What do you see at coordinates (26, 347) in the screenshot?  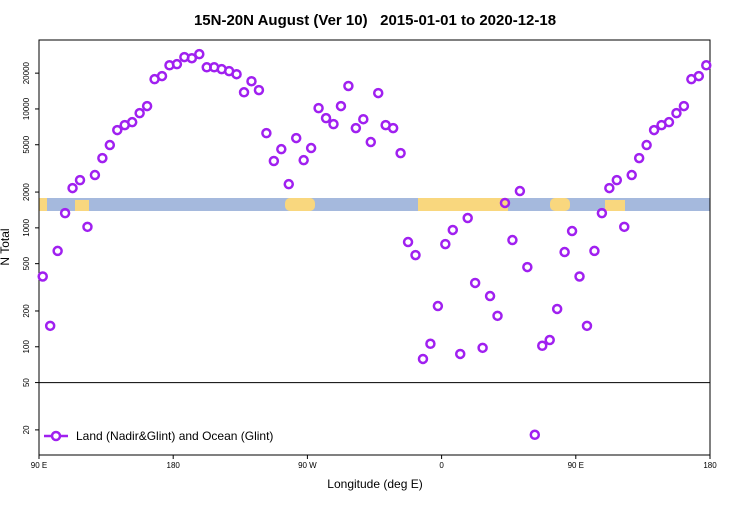 I see `y-tick-label: 100` at bounding box center [26, 347].